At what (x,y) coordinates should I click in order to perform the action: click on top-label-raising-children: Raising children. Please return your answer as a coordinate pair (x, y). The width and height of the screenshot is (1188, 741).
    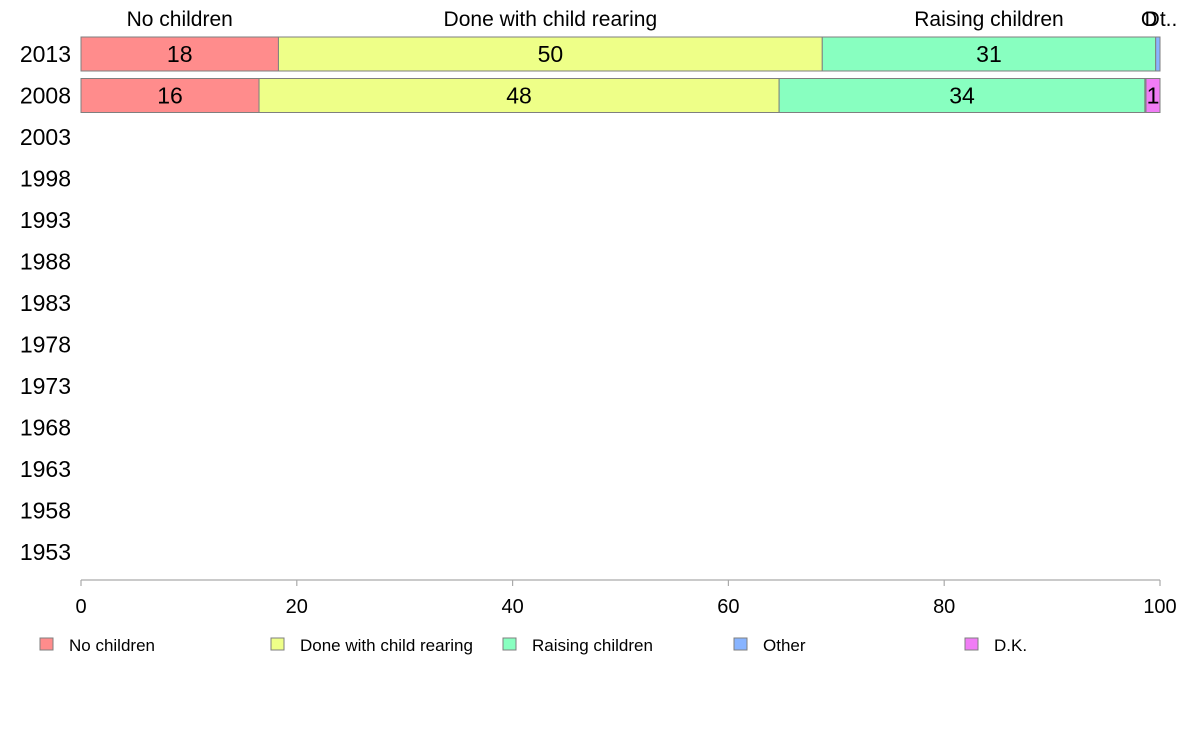
    Looking at the image, I should click on (988, 19).